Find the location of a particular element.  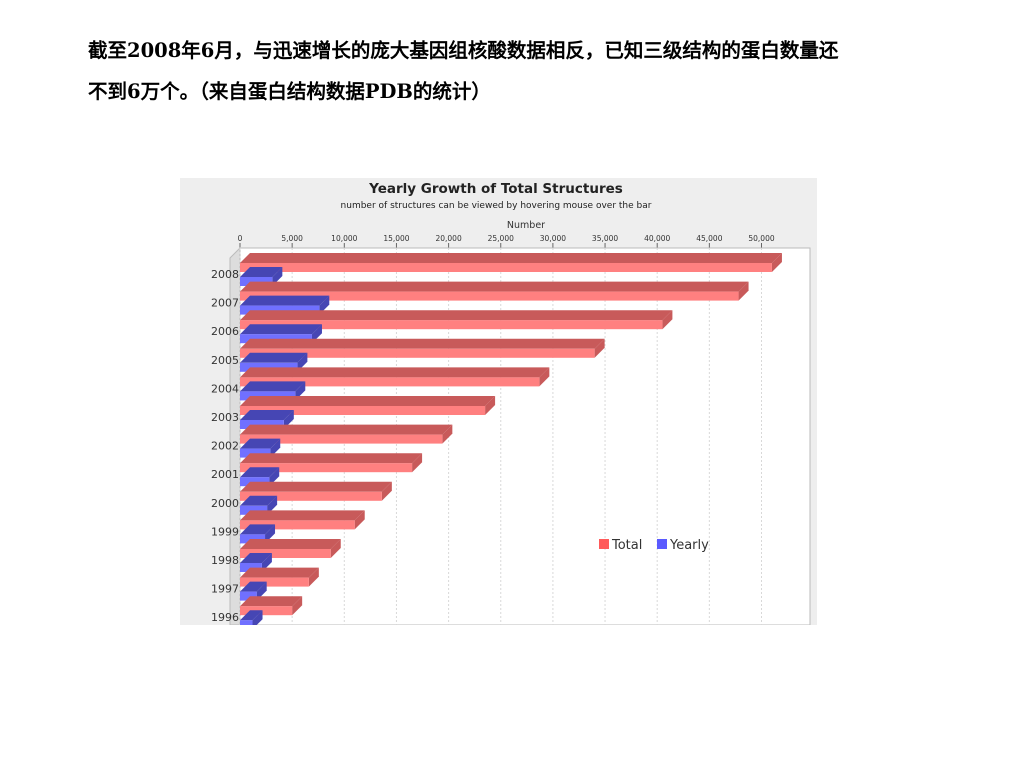

legend: Total Yearly is located at coordinates (654, 545).